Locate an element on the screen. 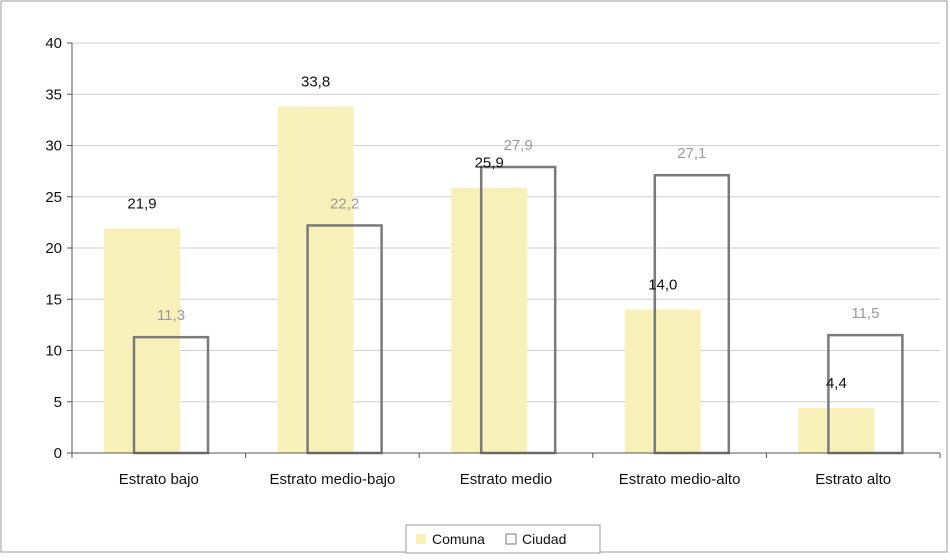  data-label-comuna: 14,0 is located at coordinates (662, 285).